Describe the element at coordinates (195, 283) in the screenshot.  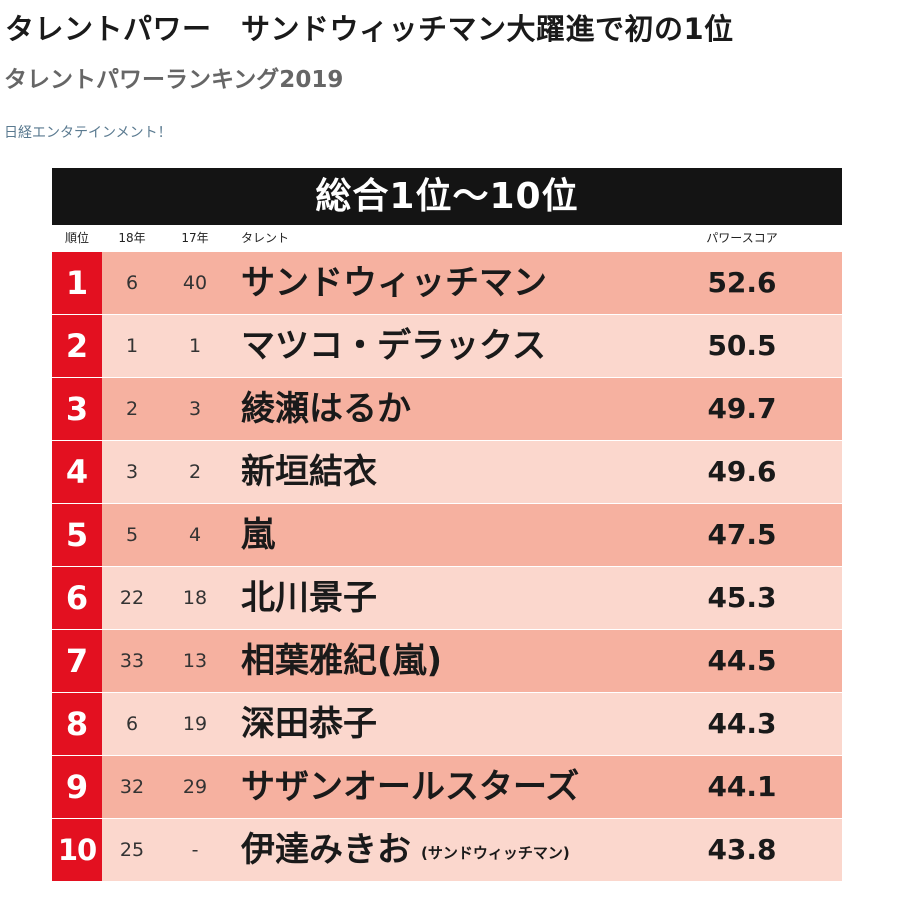
I see `rank-2017-cell: 40` at that location.